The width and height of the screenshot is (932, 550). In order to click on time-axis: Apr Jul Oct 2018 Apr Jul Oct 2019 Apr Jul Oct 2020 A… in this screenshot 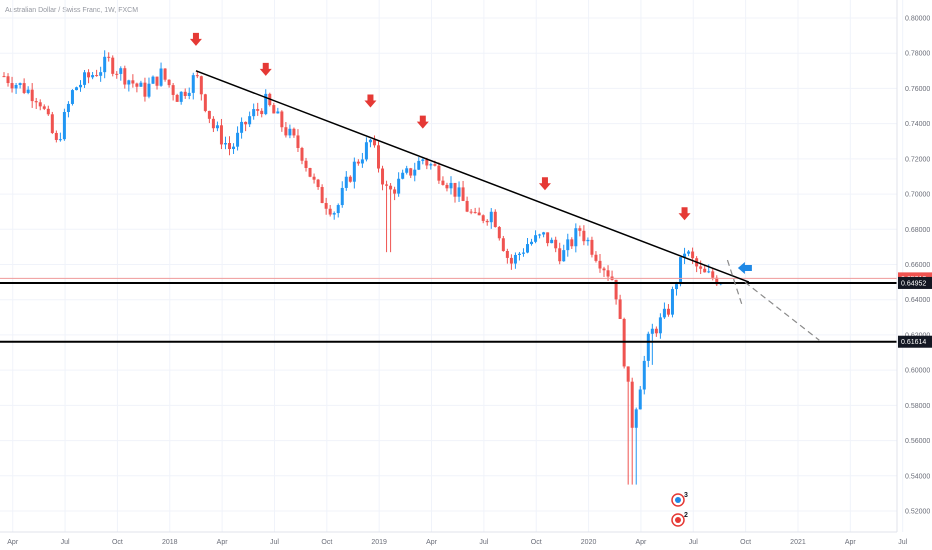, I will do `click(457, 542)`.